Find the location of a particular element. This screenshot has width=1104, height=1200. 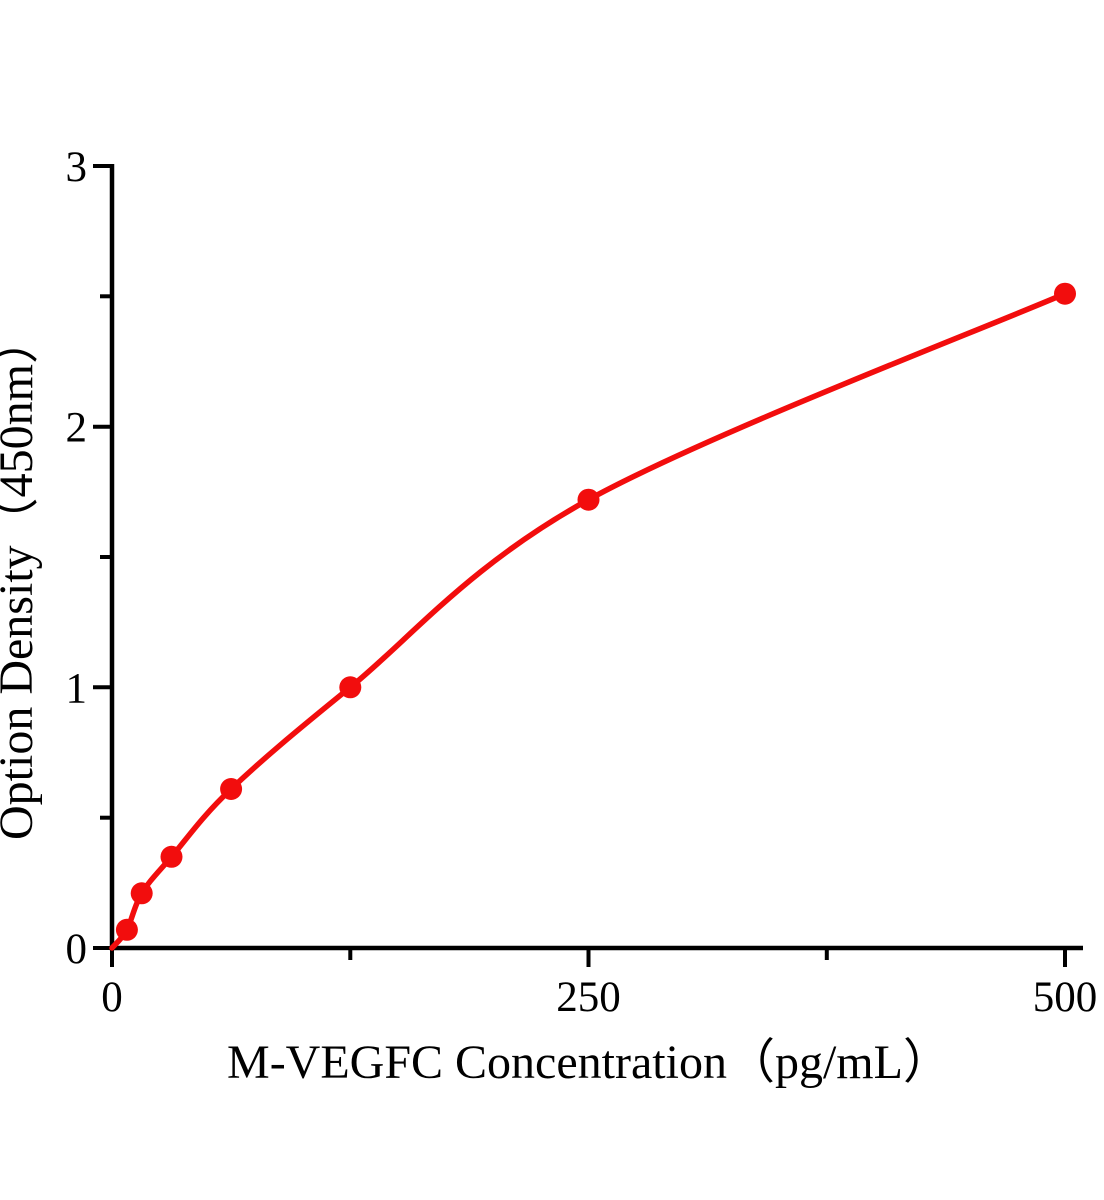

x-tick-label: 500 is located at coordinates (1065, 997).